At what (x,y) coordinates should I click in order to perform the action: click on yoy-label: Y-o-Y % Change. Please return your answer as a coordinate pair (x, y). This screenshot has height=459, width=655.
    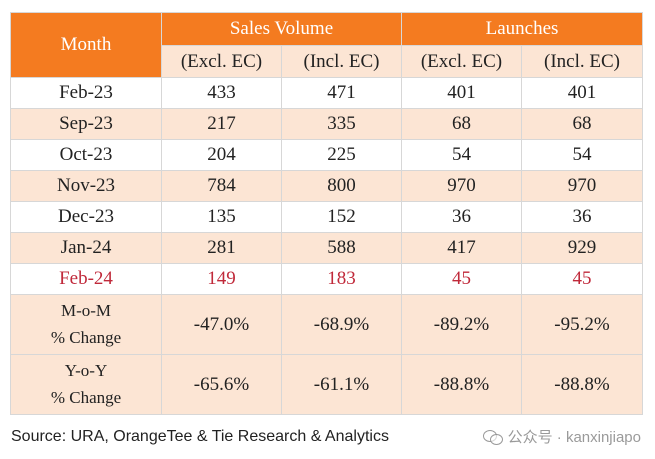
    Looking at the image, I should click on (86, 384).